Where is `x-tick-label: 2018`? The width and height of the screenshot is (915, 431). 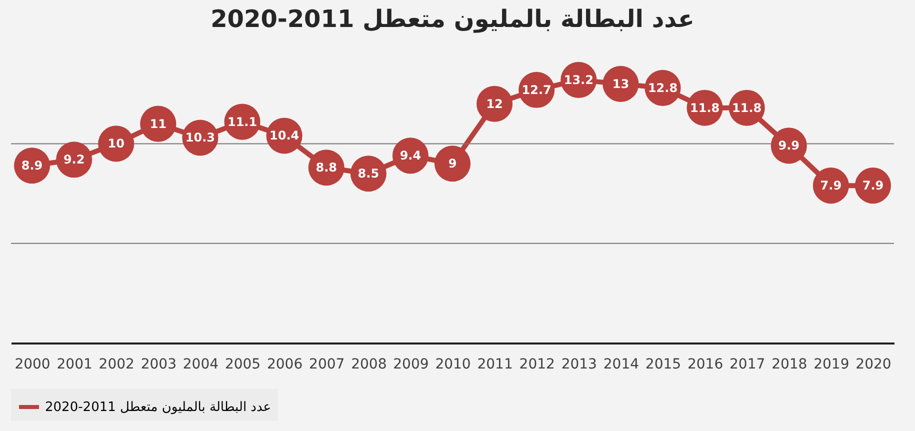 x-tick-label: 2018 is located at coordinates (790, 364).